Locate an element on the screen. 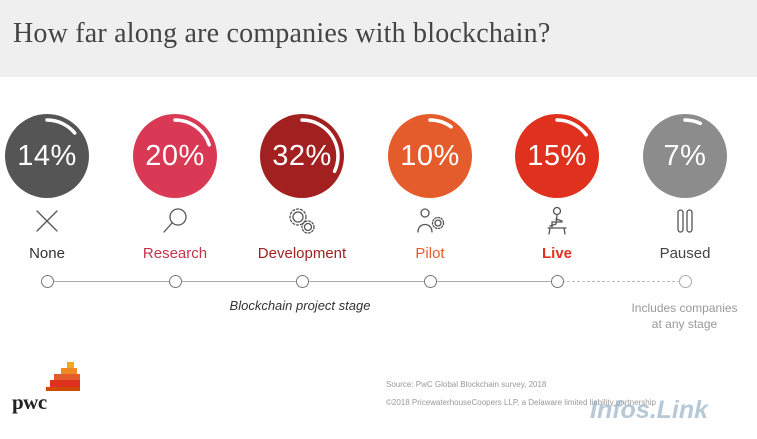 Image resolution: width=757 pixels, height=439 pixels. axis-label: Blockchain project stage is located at coordinates (300, 305).